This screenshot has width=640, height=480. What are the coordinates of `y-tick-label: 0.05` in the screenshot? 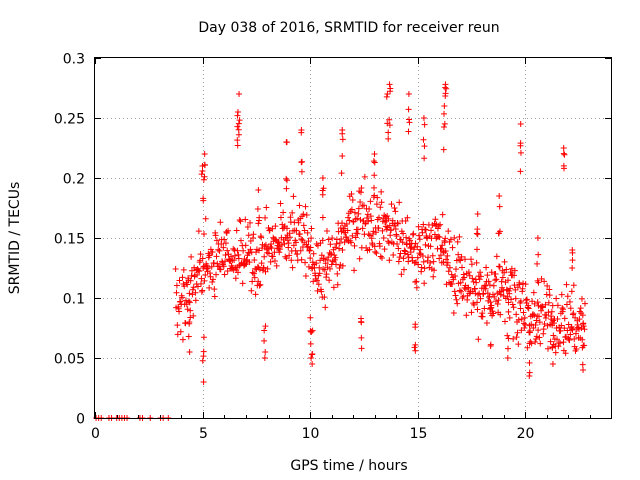 It's located at (69, 360).